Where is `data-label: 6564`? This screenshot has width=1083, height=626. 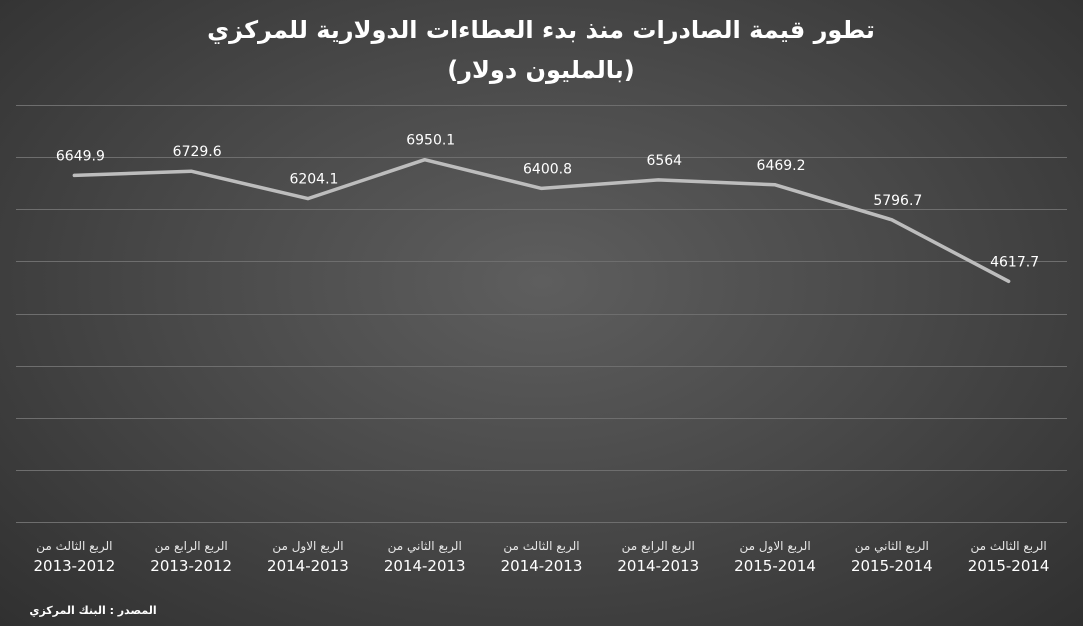 data-label: 6564 is located at coordinates (664, 161).